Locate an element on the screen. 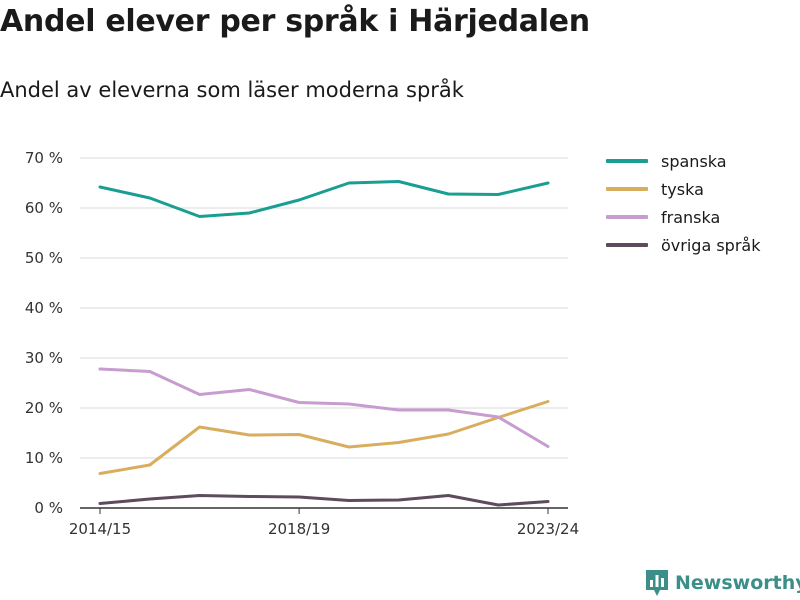 This screenshot has width=800, height=600. series-line-ovriga-sprak is located at coordinates (324, 500).